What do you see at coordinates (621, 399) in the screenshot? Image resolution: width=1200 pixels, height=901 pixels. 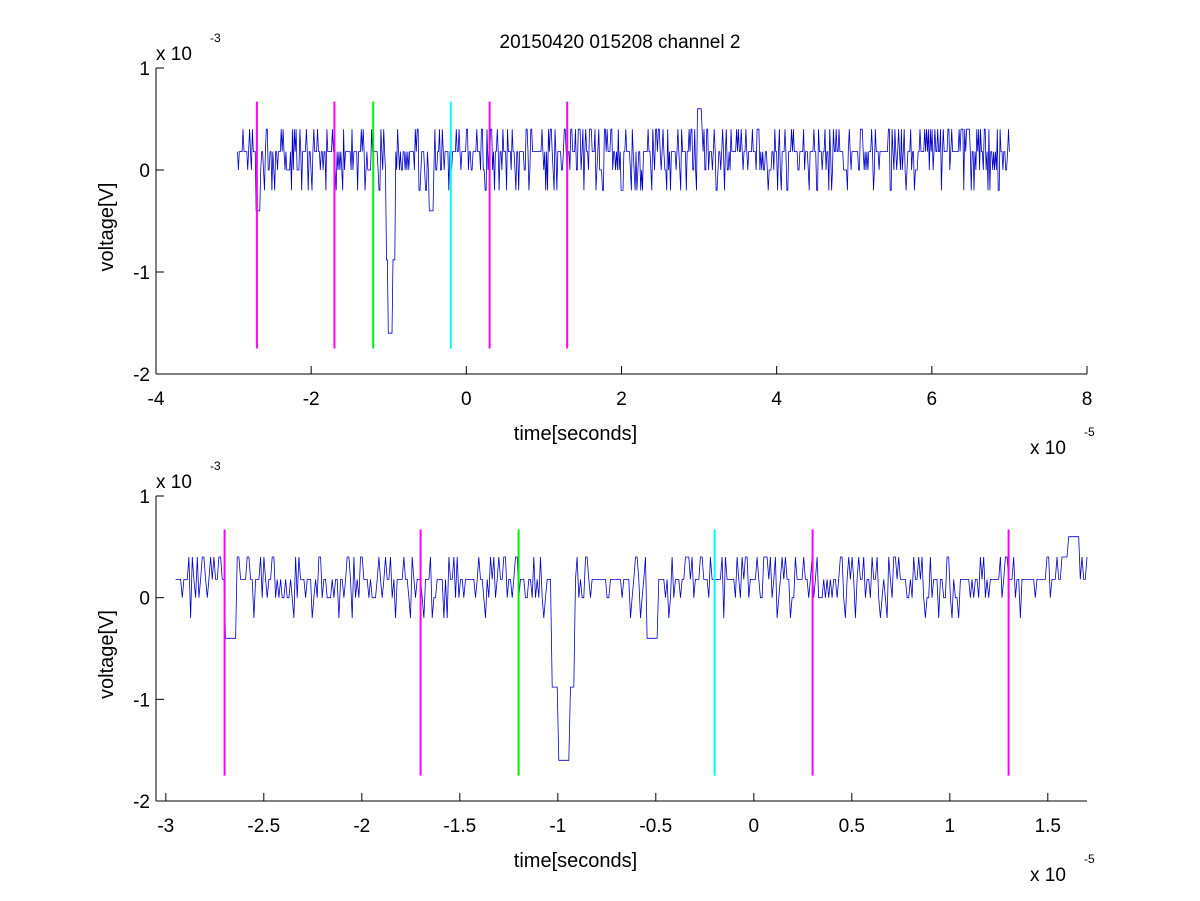 I see `x-tick-label: 2` at bounding box center [621, 399].